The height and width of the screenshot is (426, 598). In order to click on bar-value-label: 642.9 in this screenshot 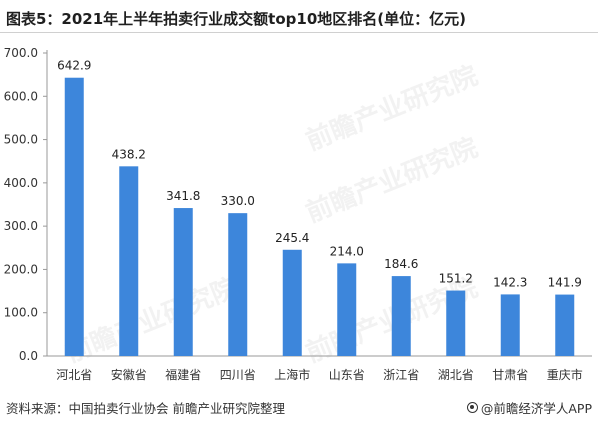, I will do `click(74, 66)`.